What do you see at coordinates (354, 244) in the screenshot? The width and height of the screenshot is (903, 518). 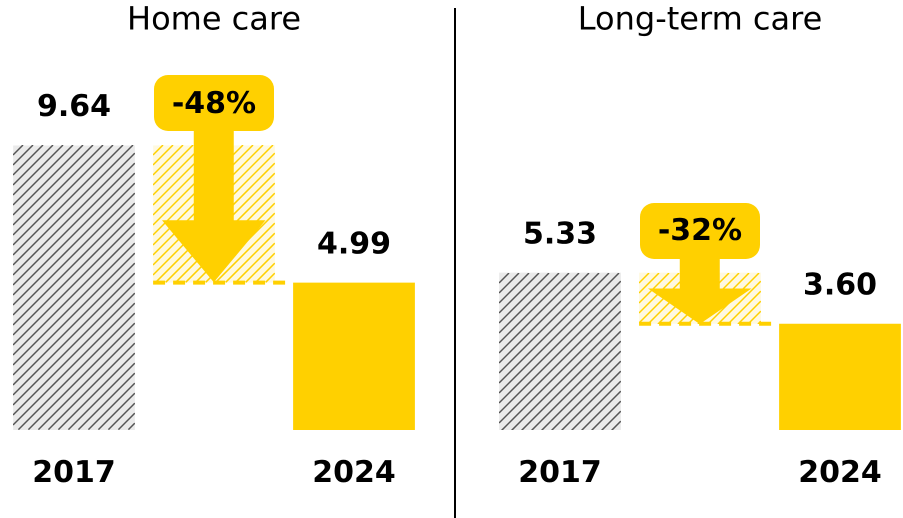 I see `data-label: 4.99` at bounding box center [354, 244].